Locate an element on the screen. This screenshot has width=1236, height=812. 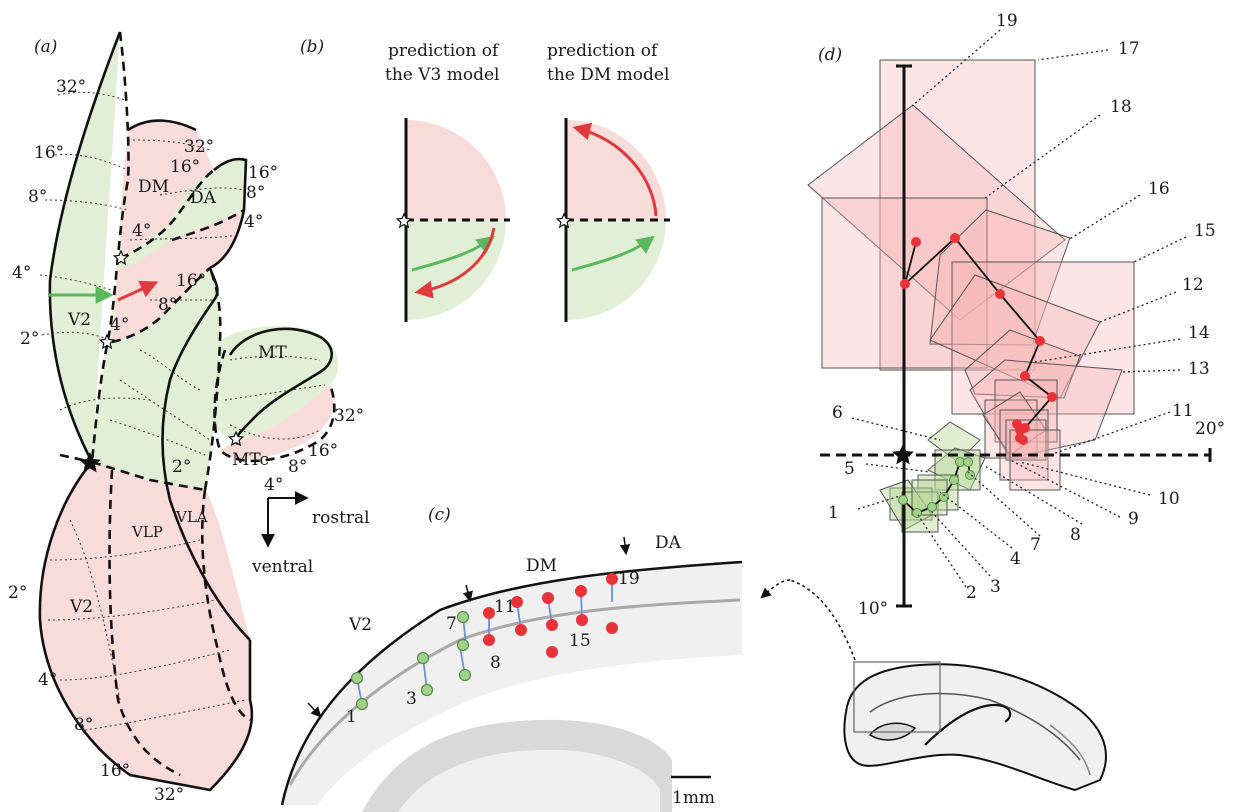
rf-centers-green is located at coordinates (936, 487).